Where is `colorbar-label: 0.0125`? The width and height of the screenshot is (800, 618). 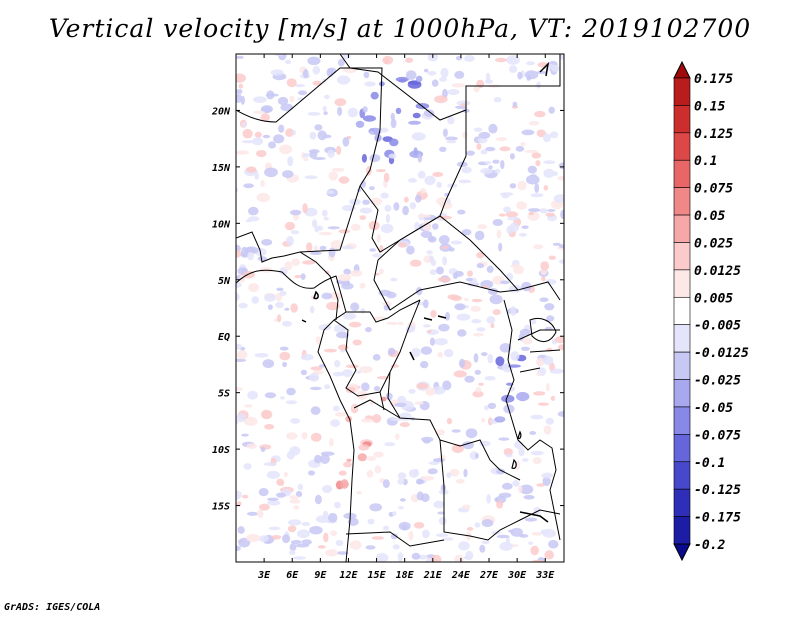 colorbar-label: 0.0125 is located at coordinates (717, 271).